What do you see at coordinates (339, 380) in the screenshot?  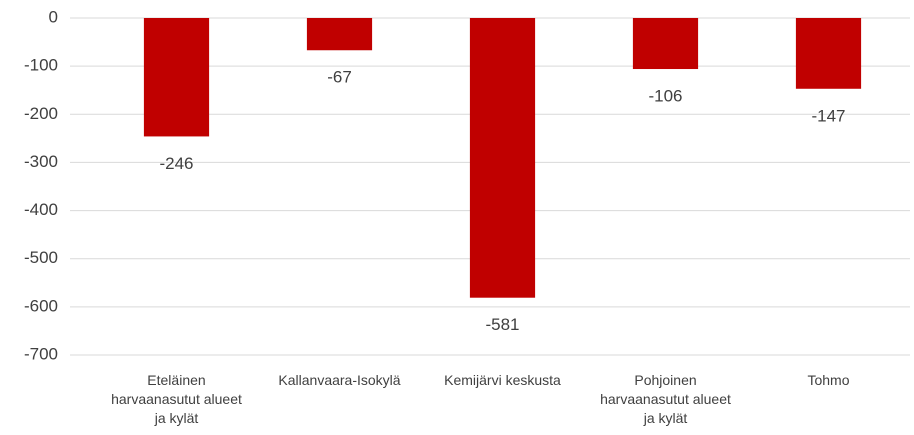 I see `x-tick-label: Kallanvaara-Isokylä` at bounding box center [339, 380].